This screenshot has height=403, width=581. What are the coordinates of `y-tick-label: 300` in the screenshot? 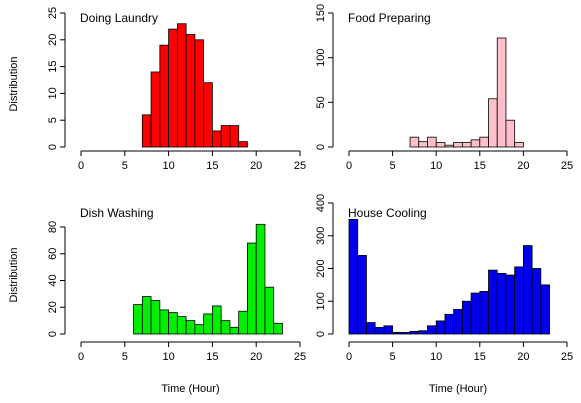 It's located at (321, 236).